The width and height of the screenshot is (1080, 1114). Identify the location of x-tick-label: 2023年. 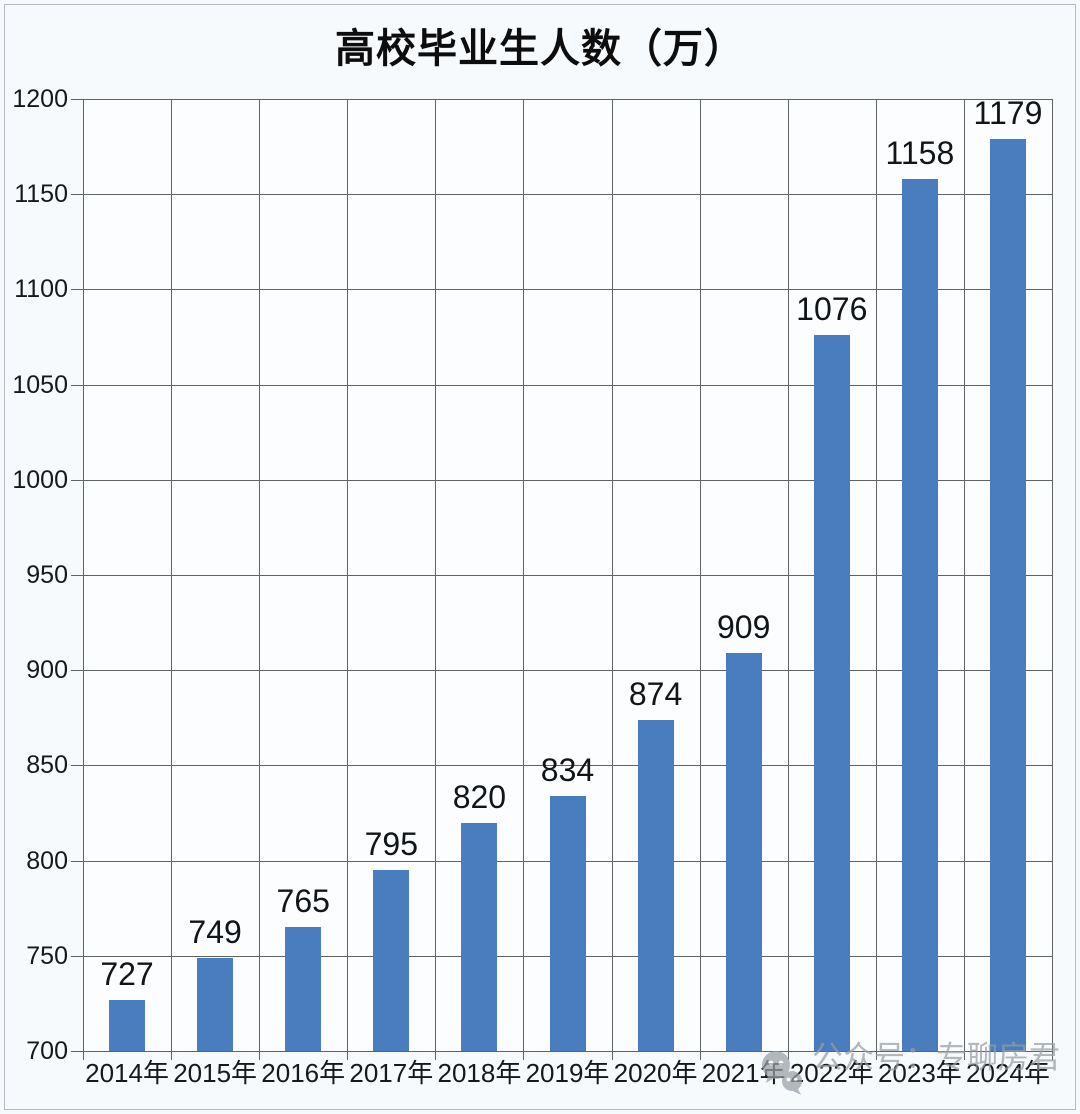
(919, 1073).